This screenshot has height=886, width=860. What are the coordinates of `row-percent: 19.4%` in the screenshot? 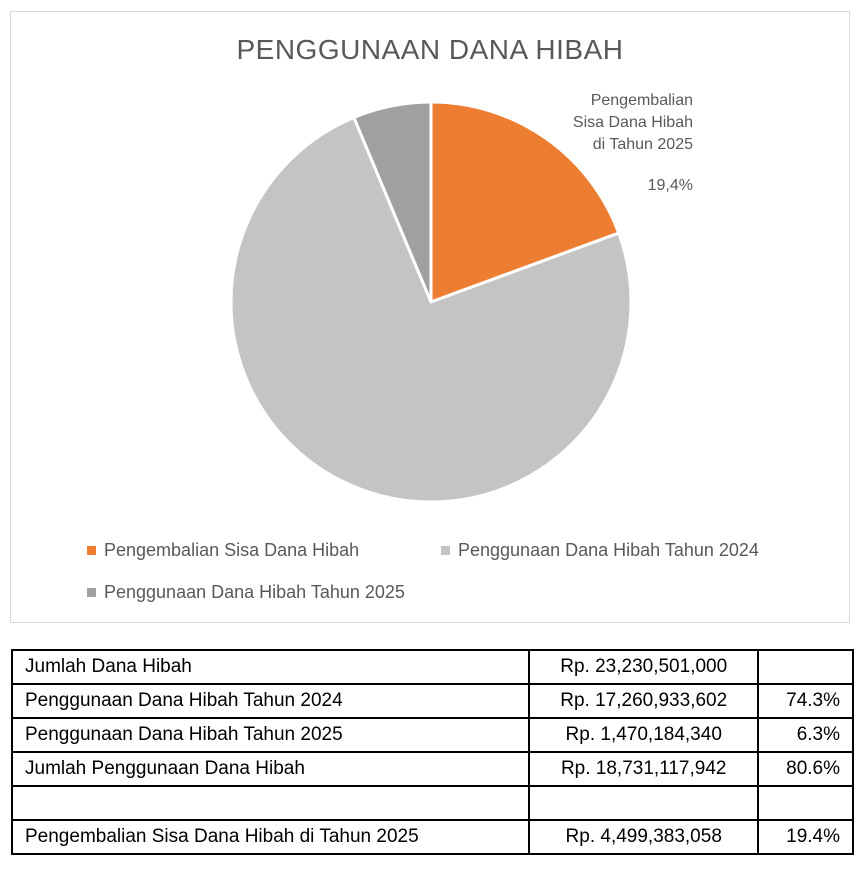 It's located at (805, 837).